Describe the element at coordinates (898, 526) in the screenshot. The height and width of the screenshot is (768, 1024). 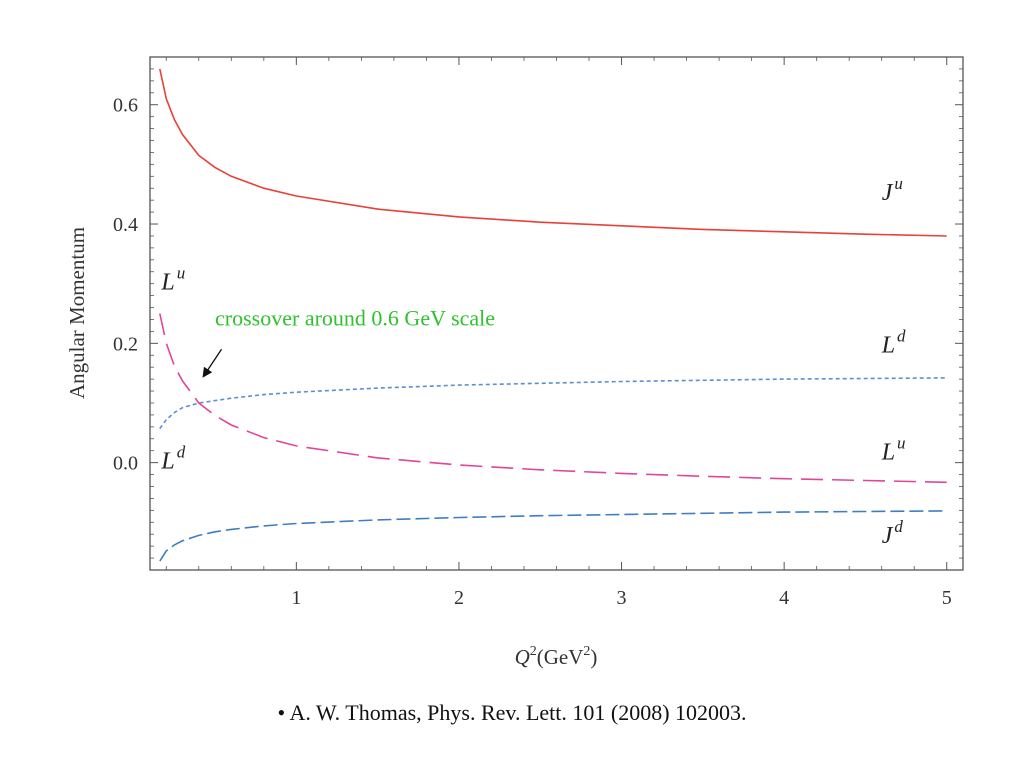
I see `label-J-d-sup: d` at that location.